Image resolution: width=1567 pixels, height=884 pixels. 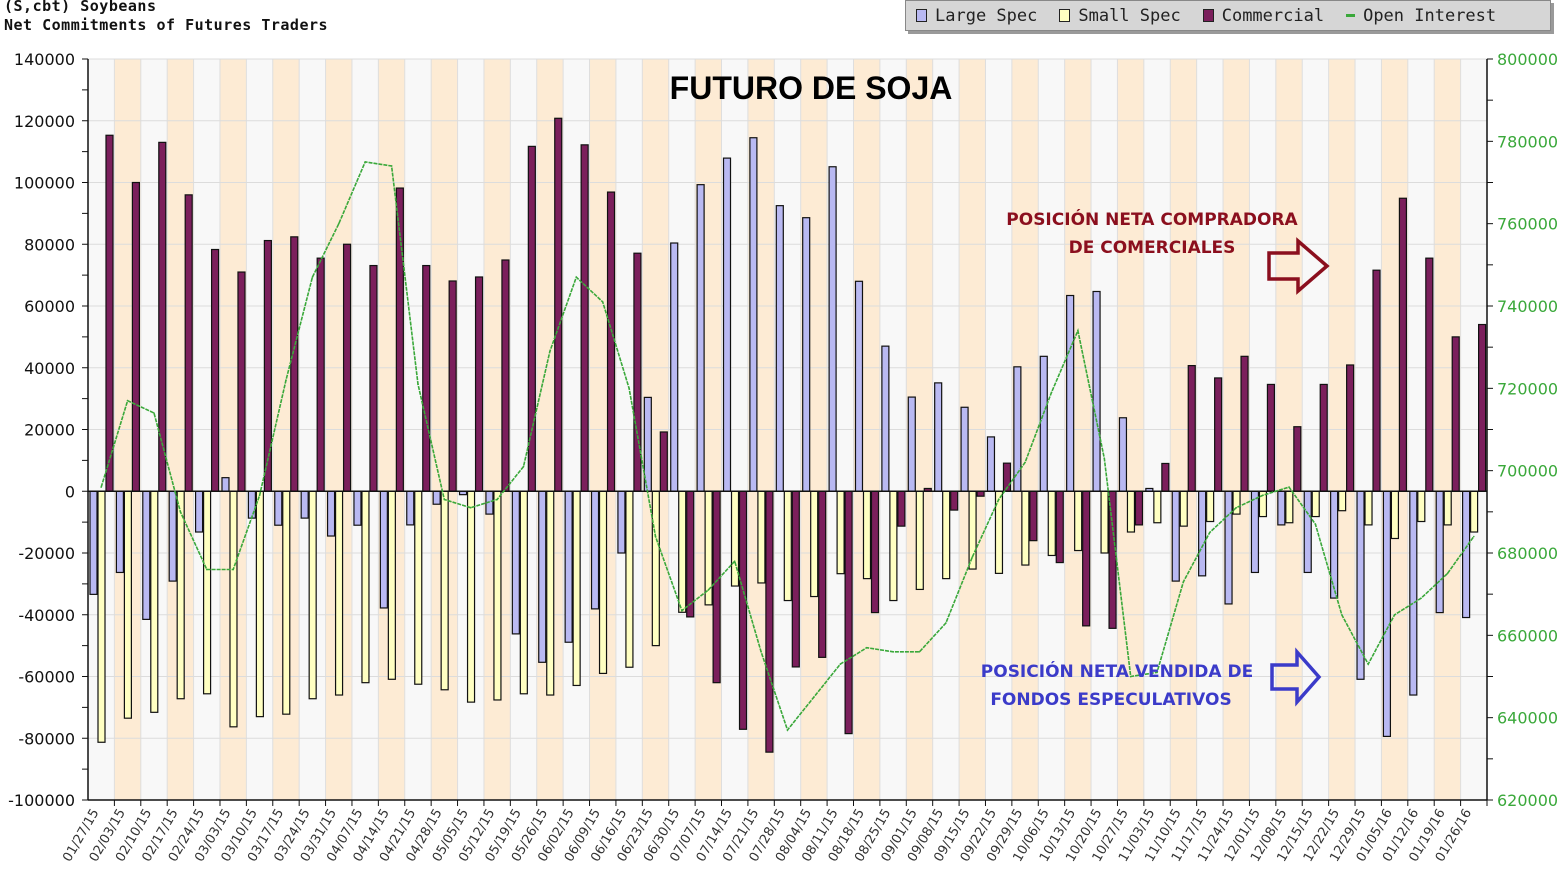 I want to click on right-axis-tick-label: 660000, so click(x=1527, y=635).